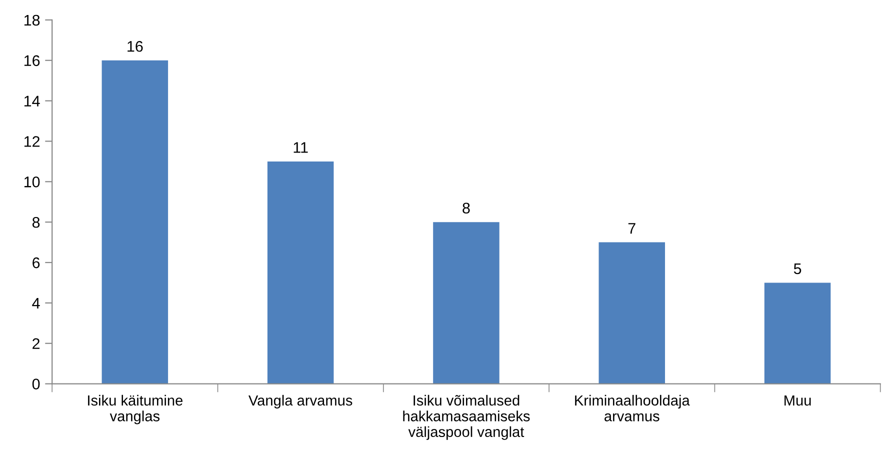  I want to click on y-tick-label: 16, so click(32, 60).